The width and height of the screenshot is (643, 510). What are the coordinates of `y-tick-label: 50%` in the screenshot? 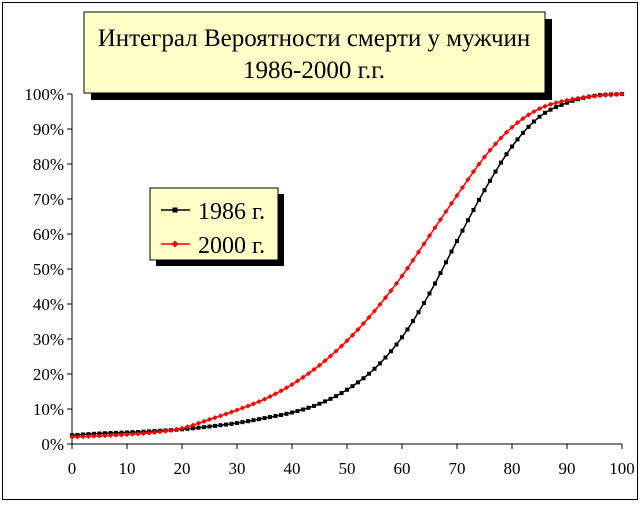 It's located at (48, 269).